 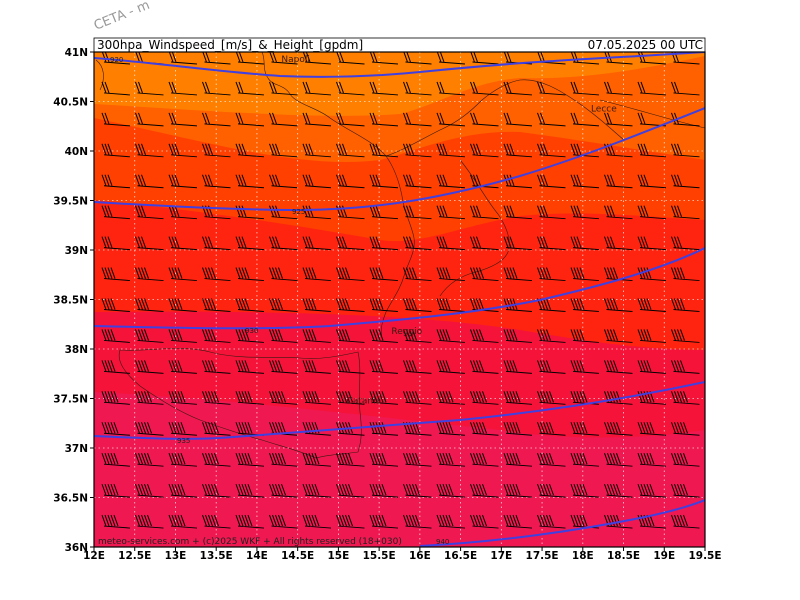 I want to click on model-name-partial: CETA - m, so click(x=122, y=17).